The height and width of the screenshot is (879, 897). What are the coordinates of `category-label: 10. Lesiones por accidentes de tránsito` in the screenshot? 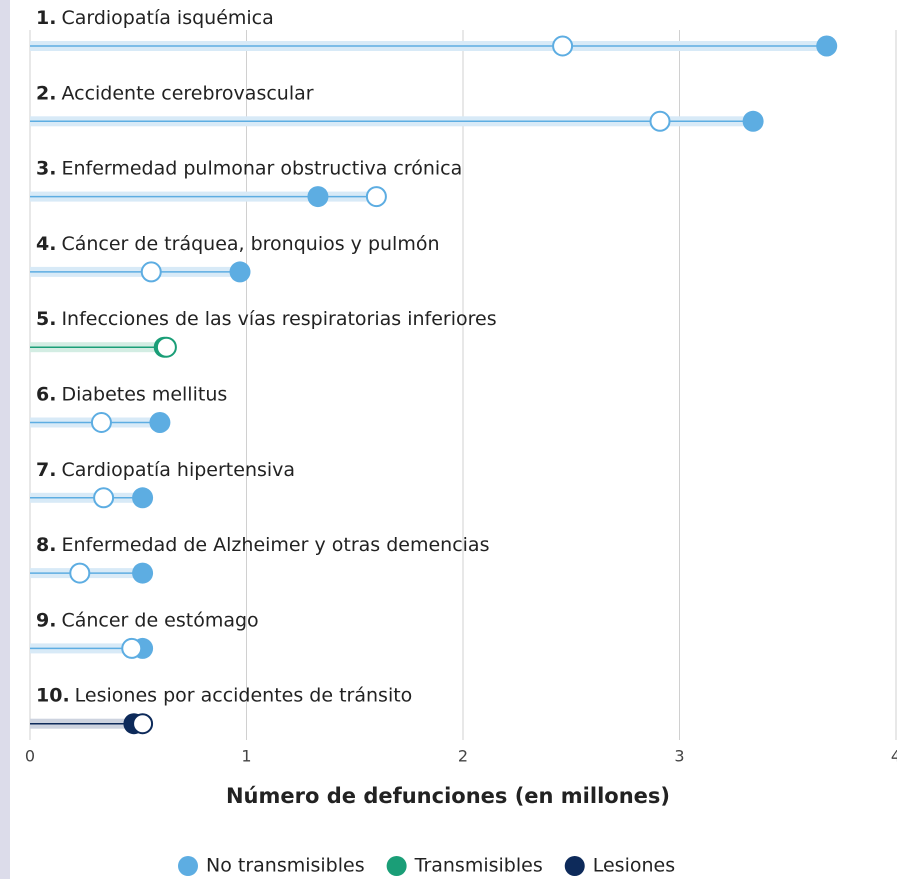 It's located at (224, 695).